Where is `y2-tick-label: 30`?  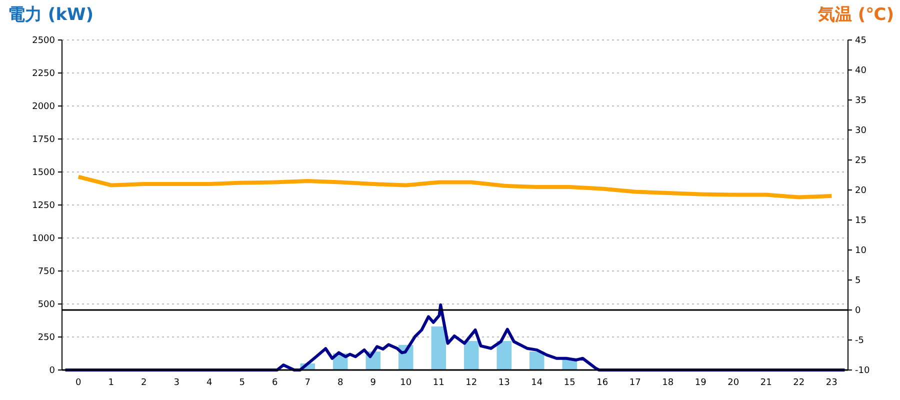
y2-tick-label: 30 is located at coordinates (861, 131).